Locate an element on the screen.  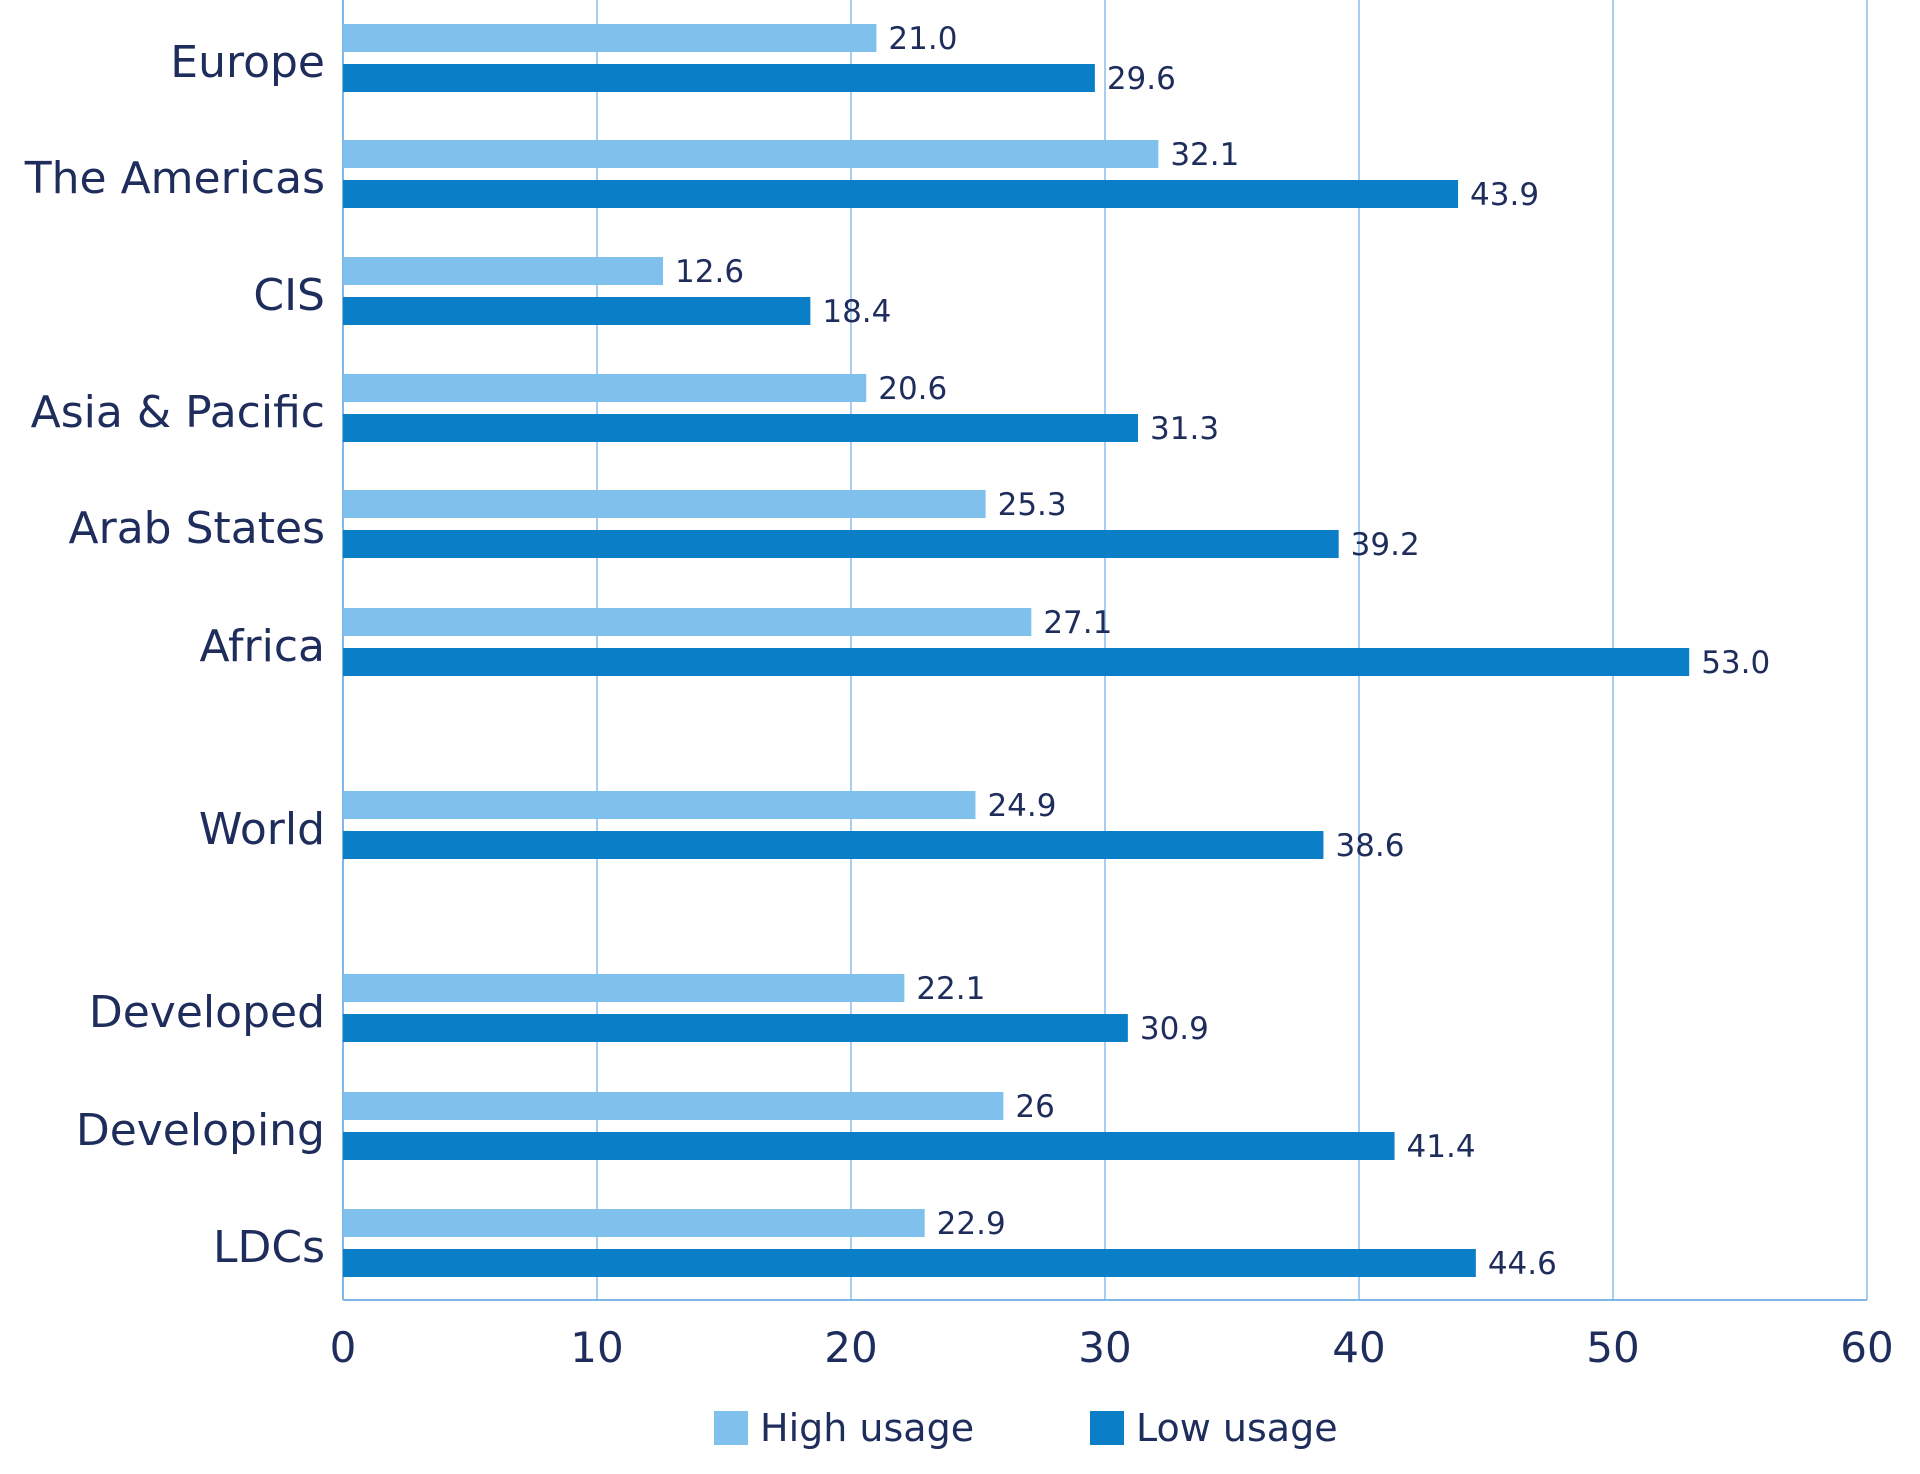
data-label: 39.2 is located at coordinates (1385, 545).